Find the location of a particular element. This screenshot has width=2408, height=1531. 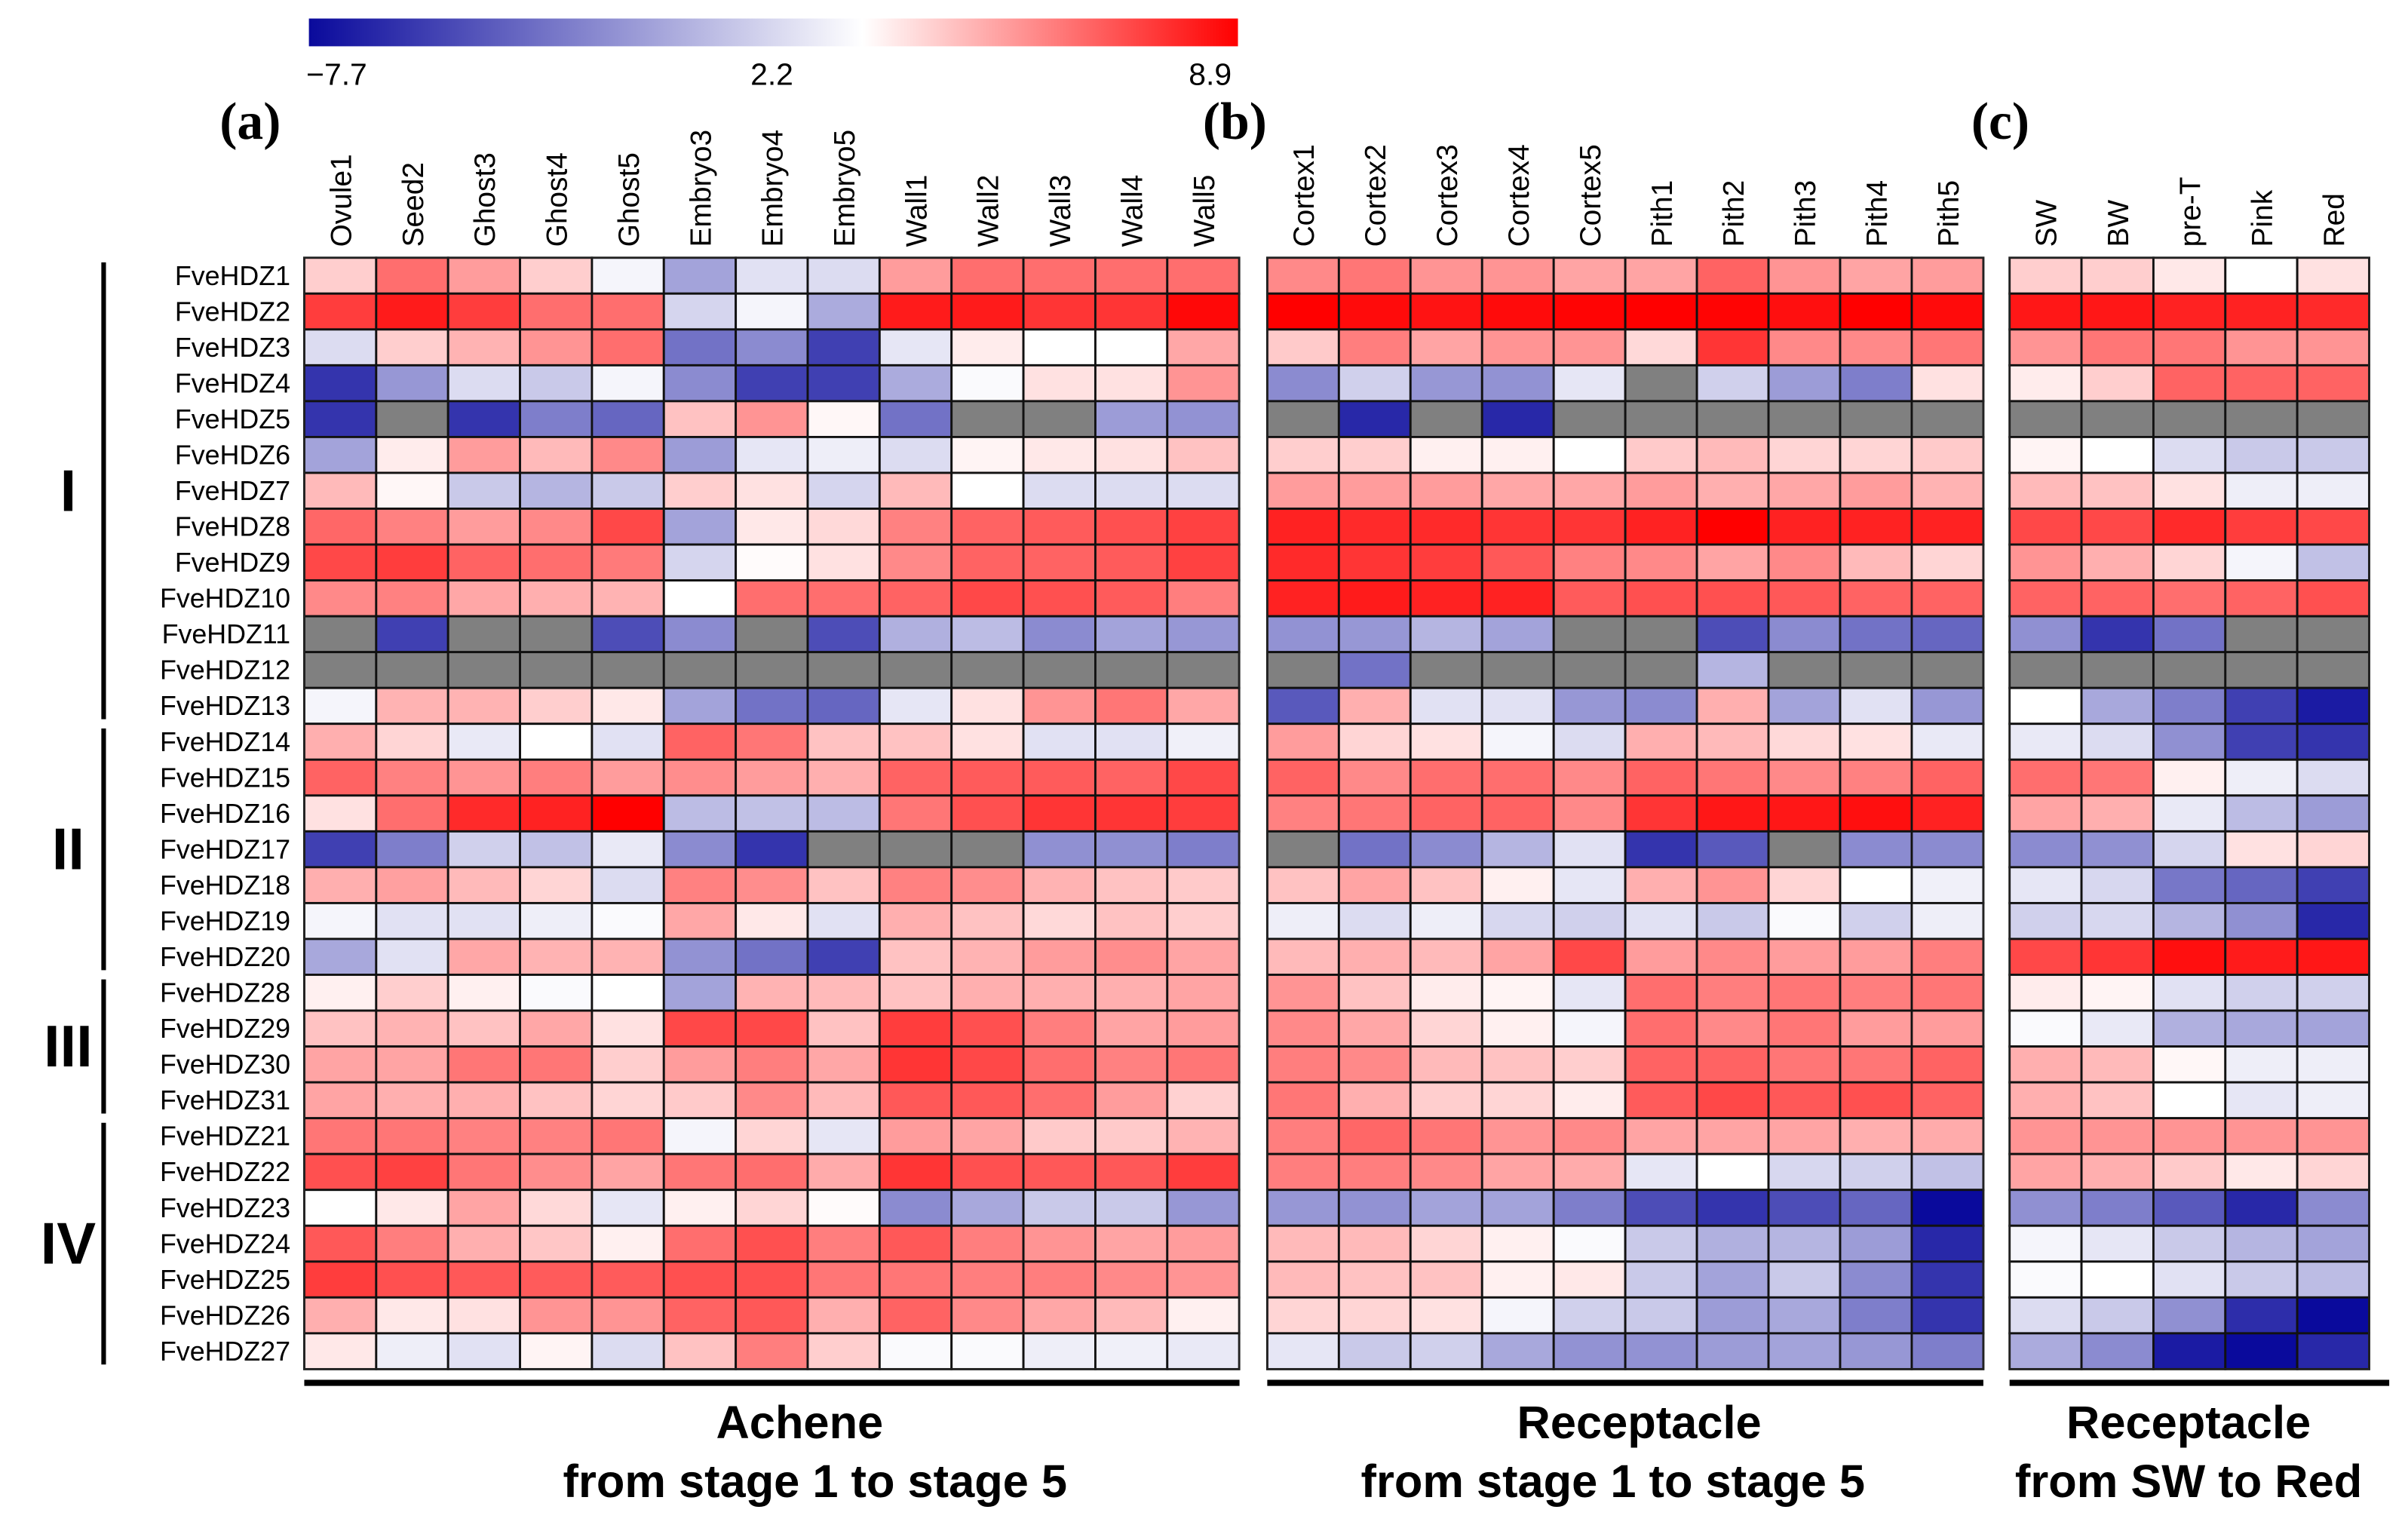

colorbar: −7.7 2.2 8.9 is located at coordinates (772, 55).